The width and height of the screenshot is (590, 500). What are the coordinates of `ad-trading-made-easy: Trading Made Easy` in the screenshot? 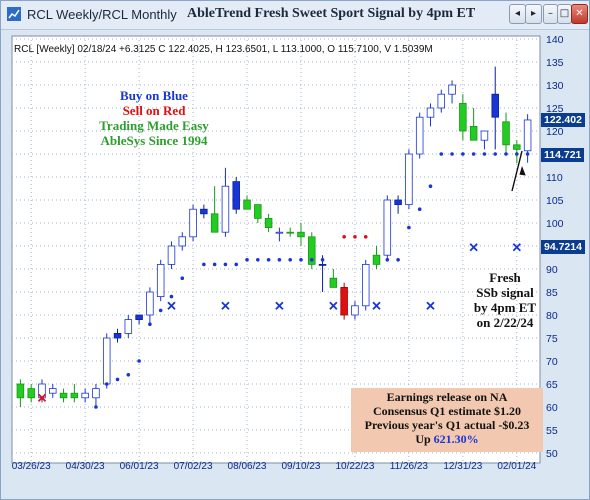 It's located at (154, 125).